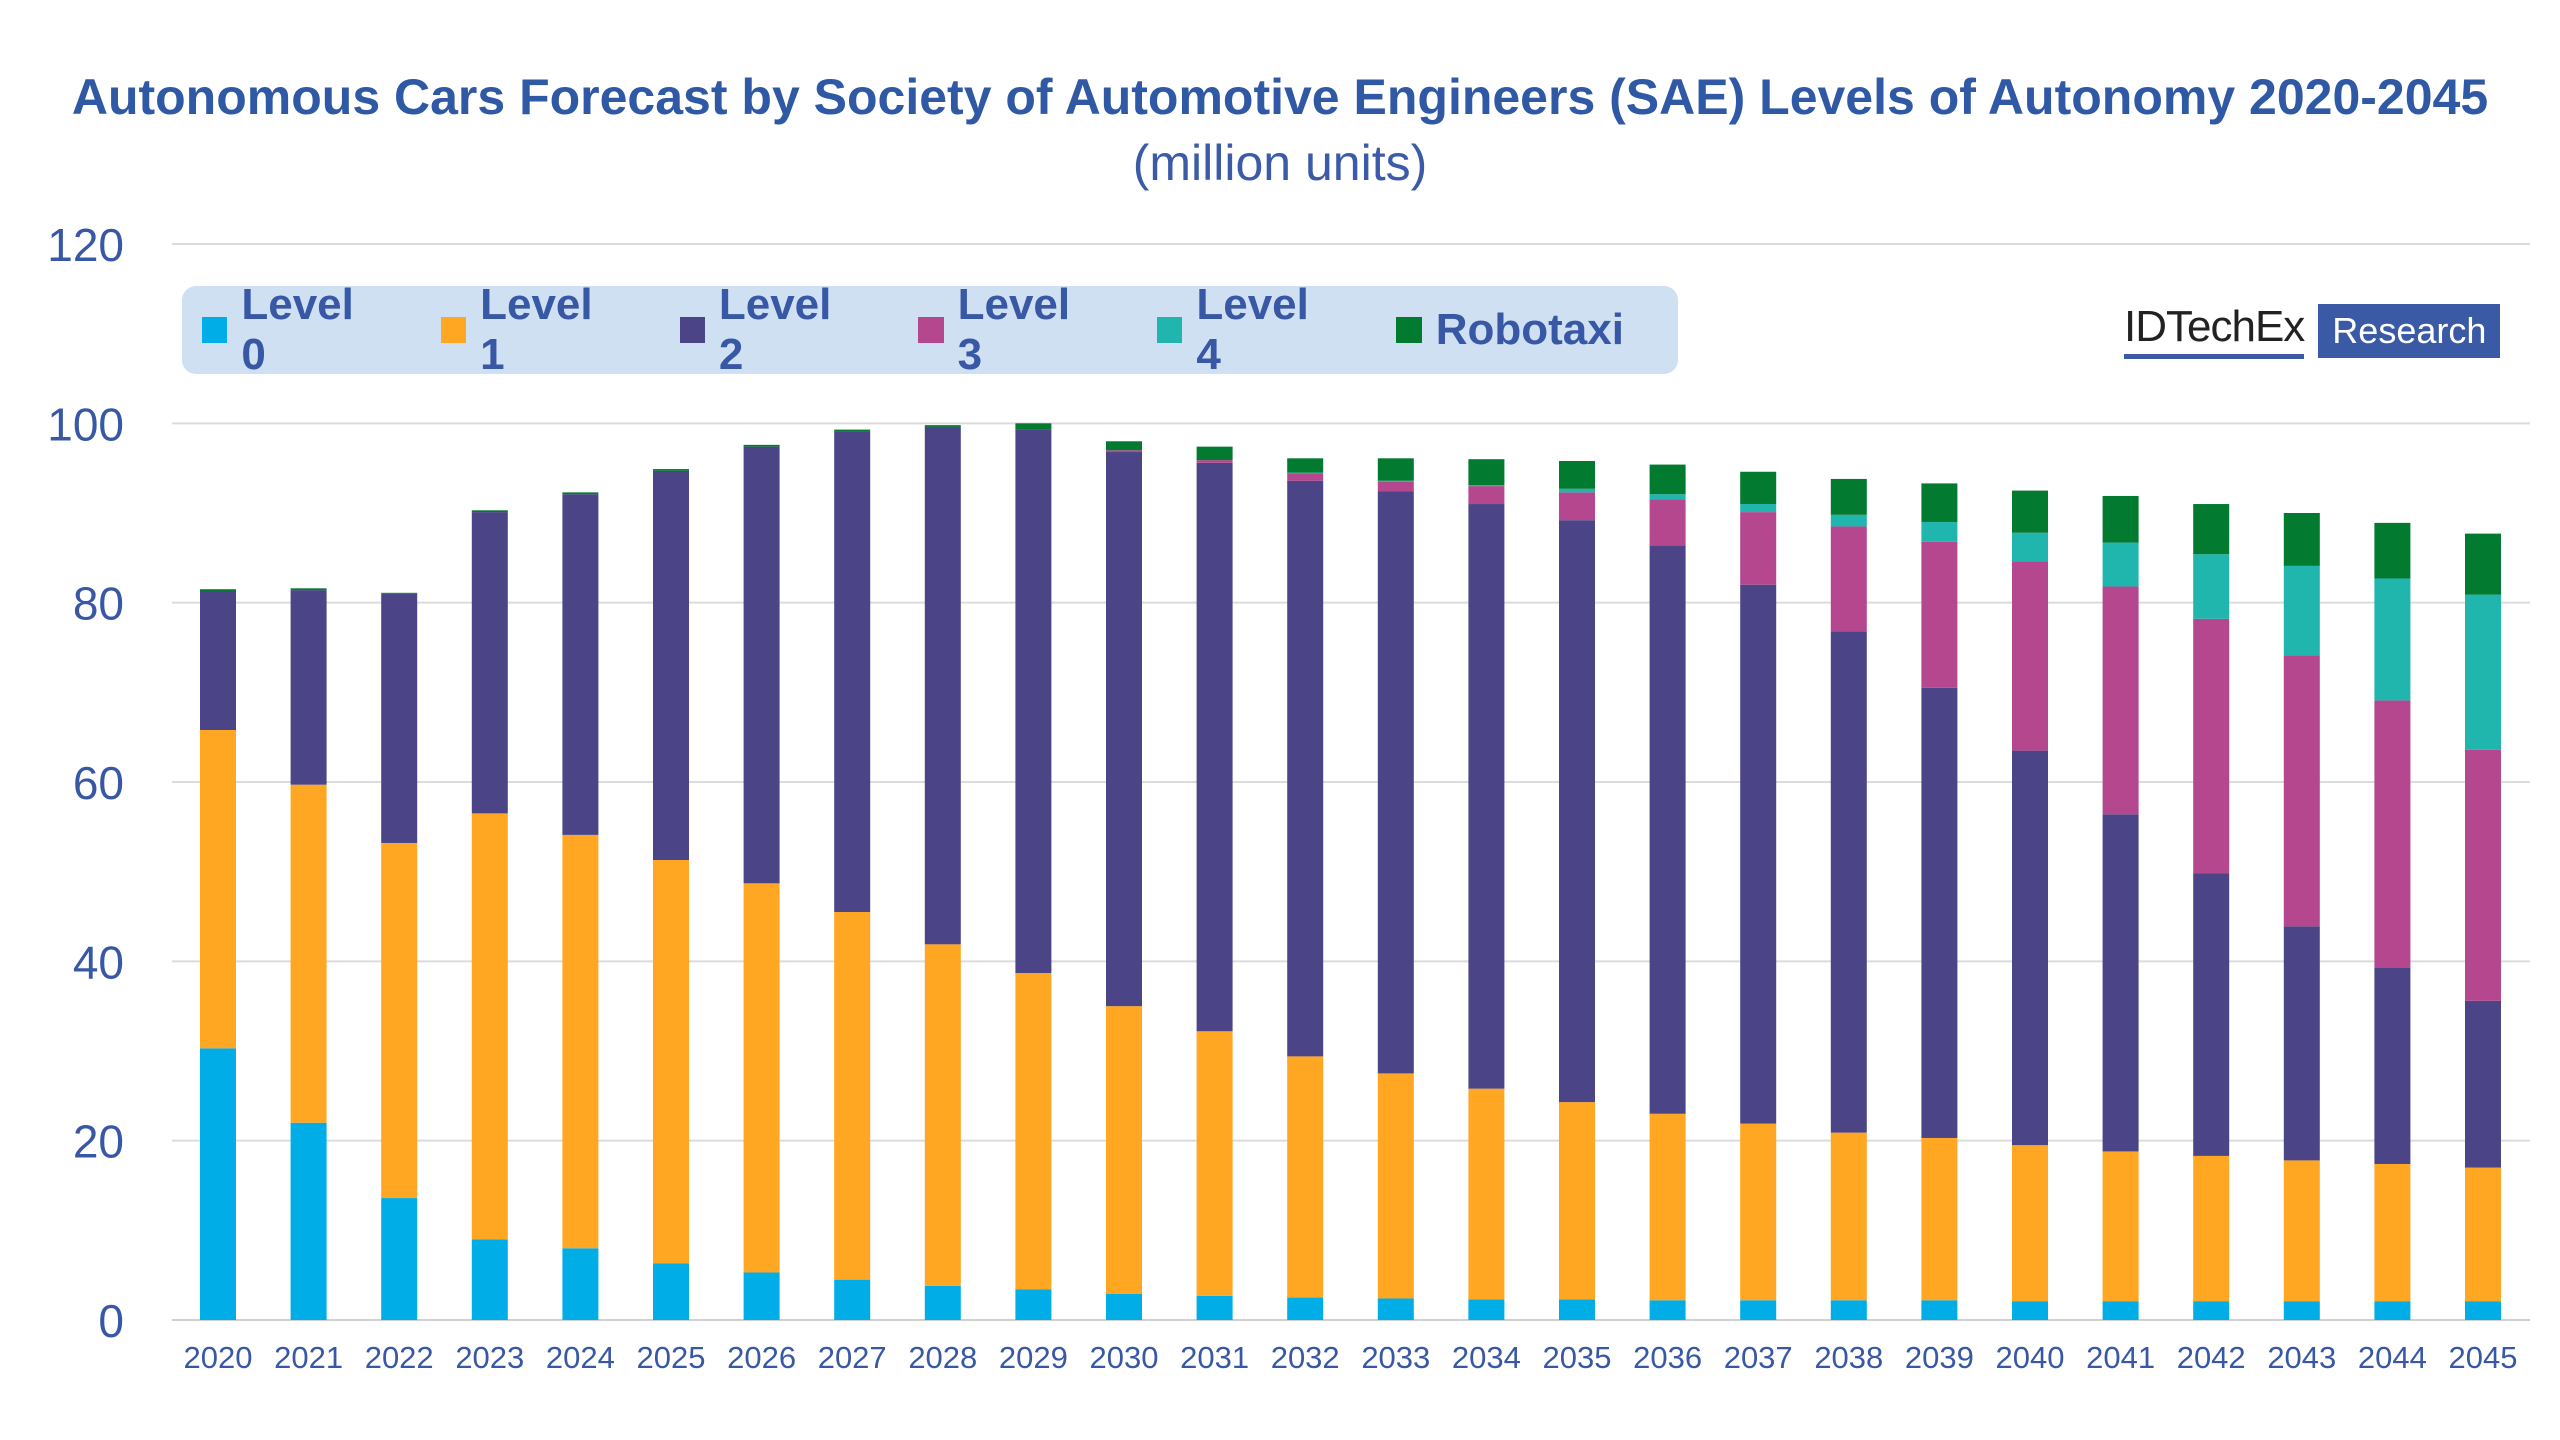 The width and height of the screenshot is (2560, 1440). What do you see at coordinates (218, 1357) in the screenshot?
I see `x-tick-label: 2020` at bounding box center [218, 1357].